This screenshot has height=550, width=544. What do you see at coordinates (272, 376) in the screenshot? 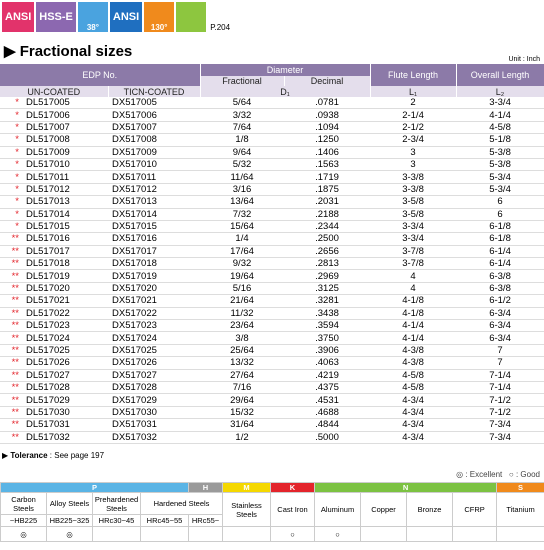
I see `row: ** DL517027 DX517027 27/64.4219 4-5/8 7-1/4` at bounding box center [272, 376].